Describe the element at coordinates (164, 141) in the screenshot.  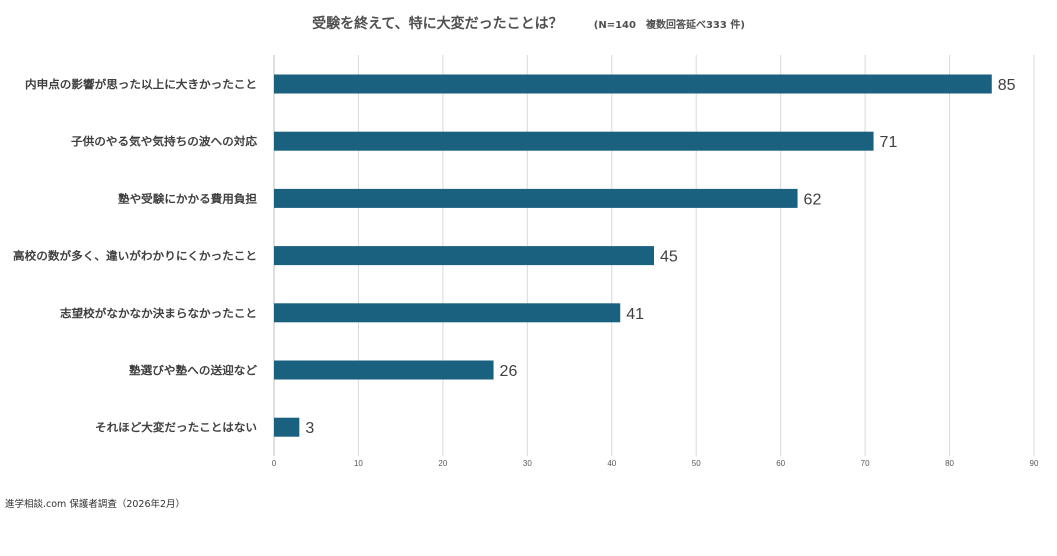
I see `category-label: 子供のやる気や気持ちの波への対応` at that location.